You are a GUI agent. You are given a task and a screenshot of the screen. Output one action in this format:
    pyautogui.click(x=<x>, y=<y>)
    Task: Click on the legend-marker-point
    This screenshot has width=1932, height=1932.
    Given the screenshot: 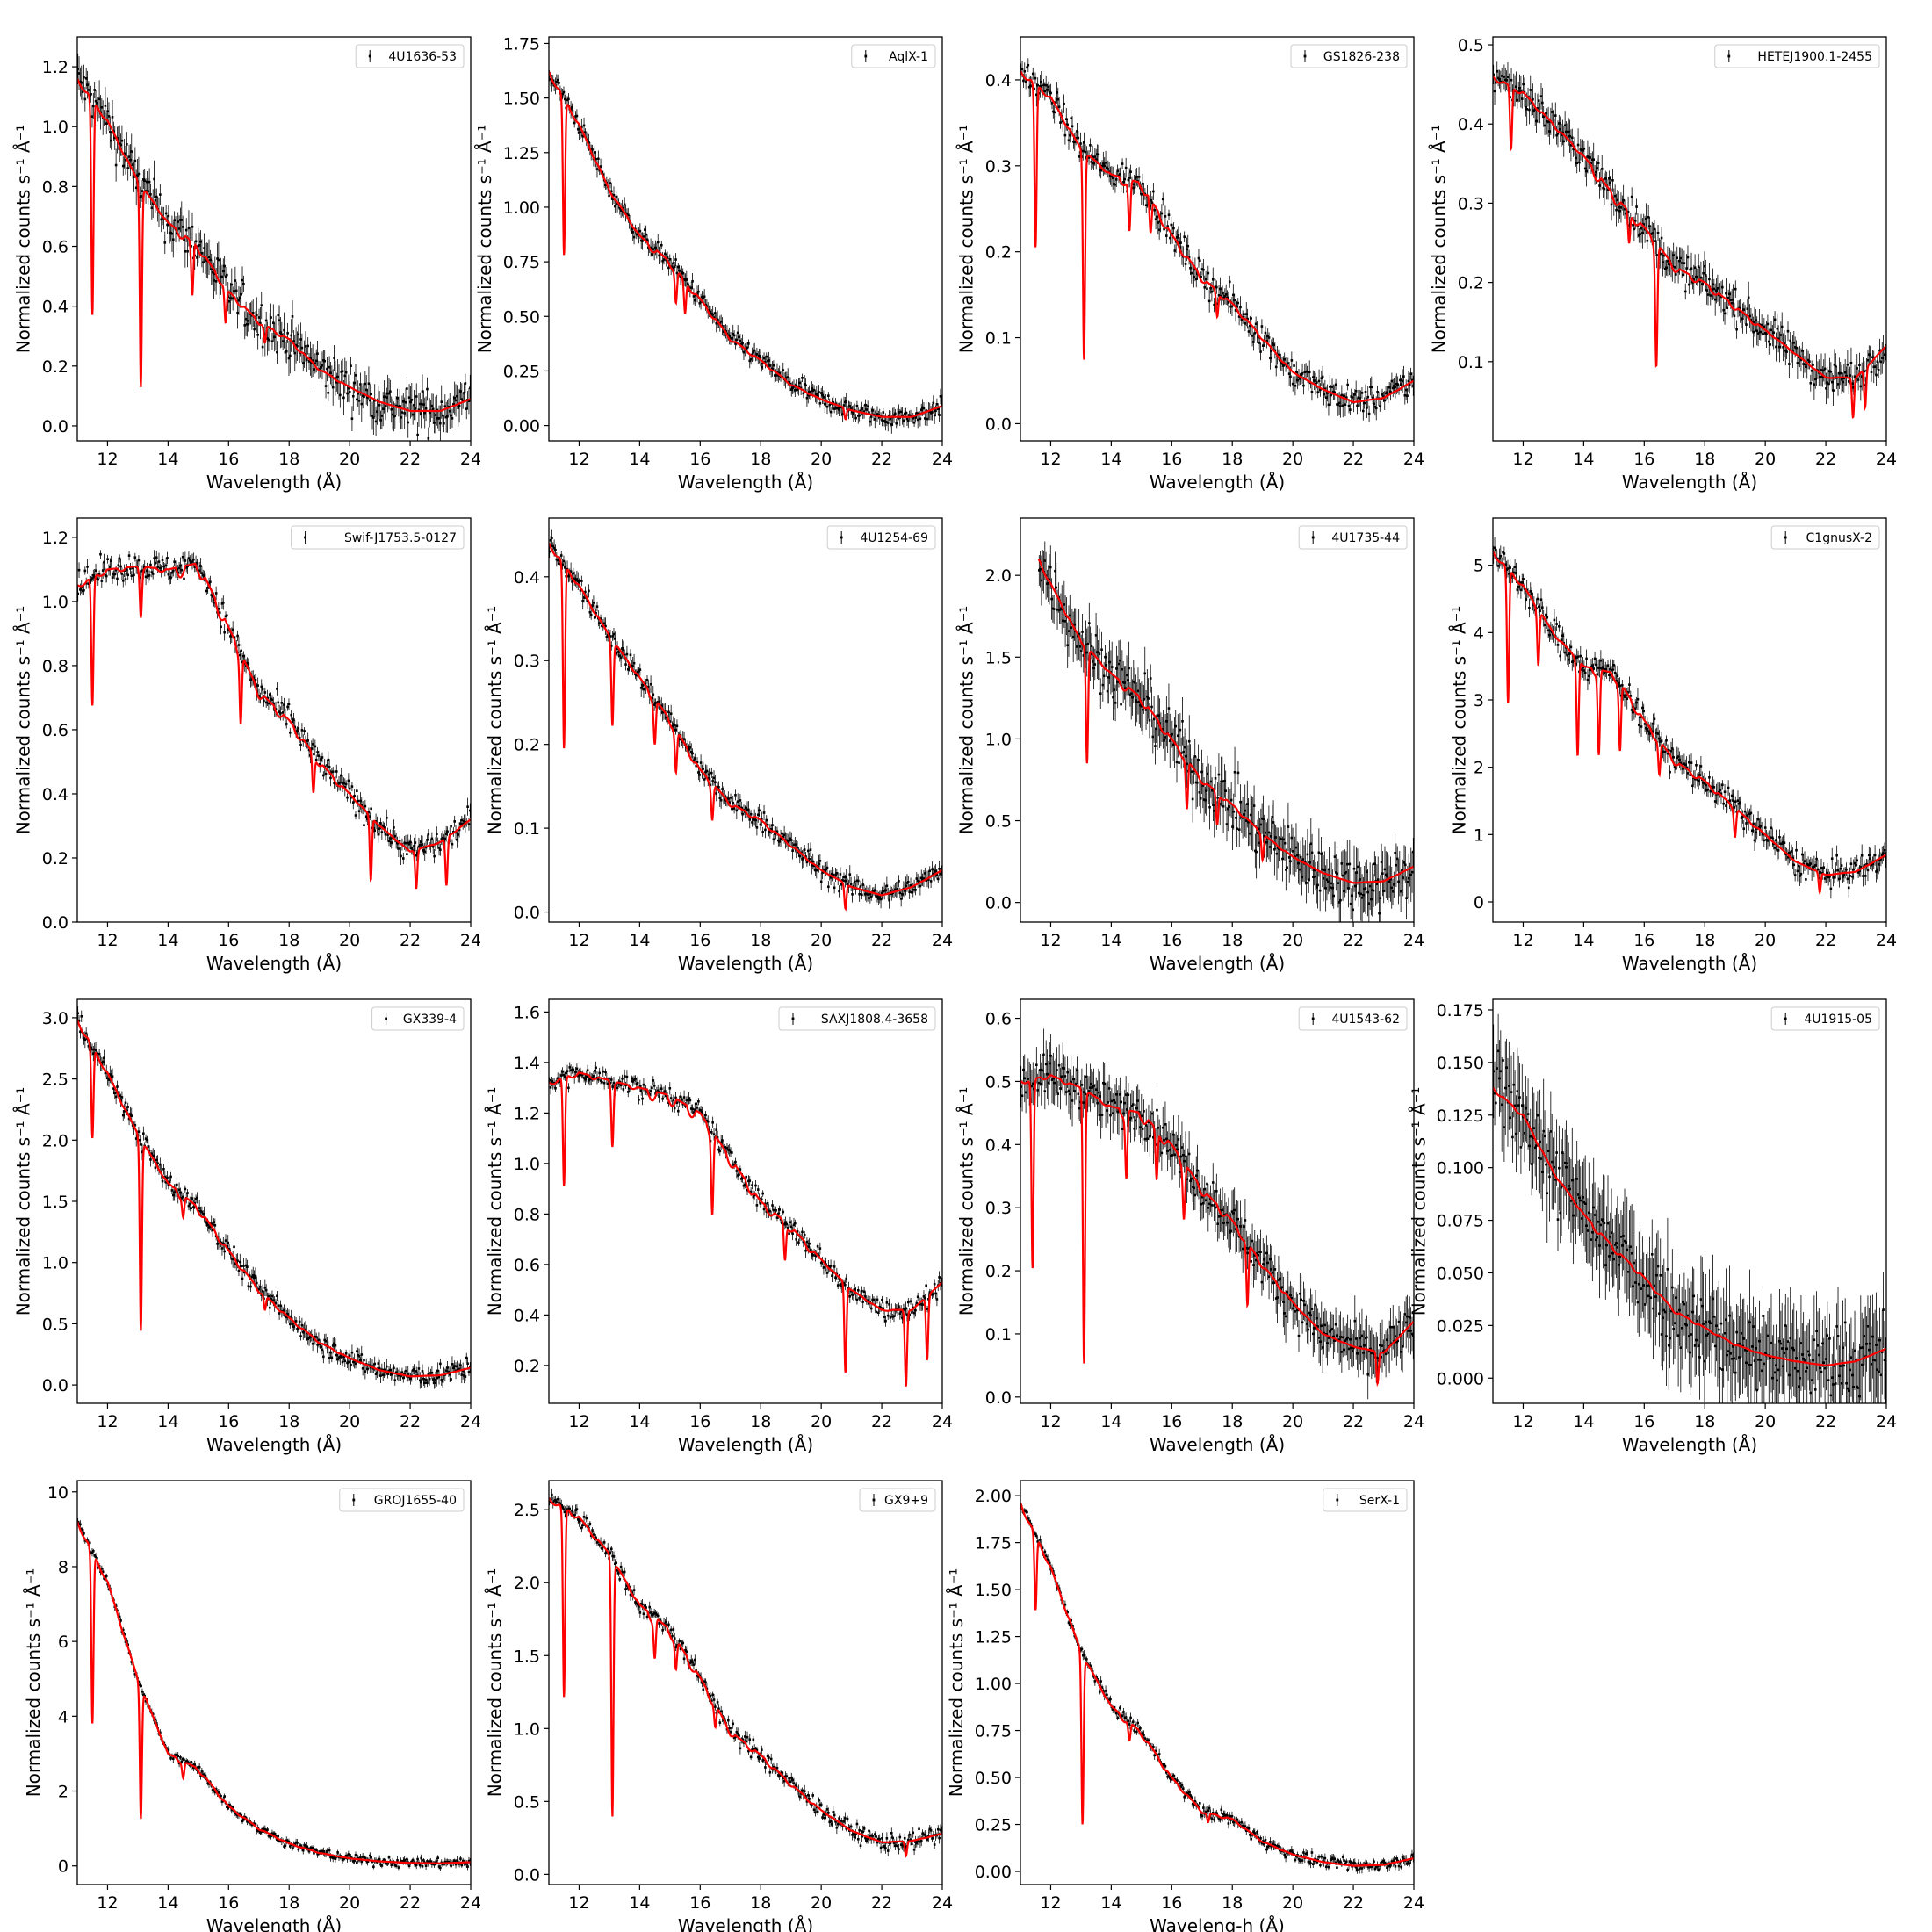 What is the action you would take?
    pyautogui.click(x=1729, y=56)
    